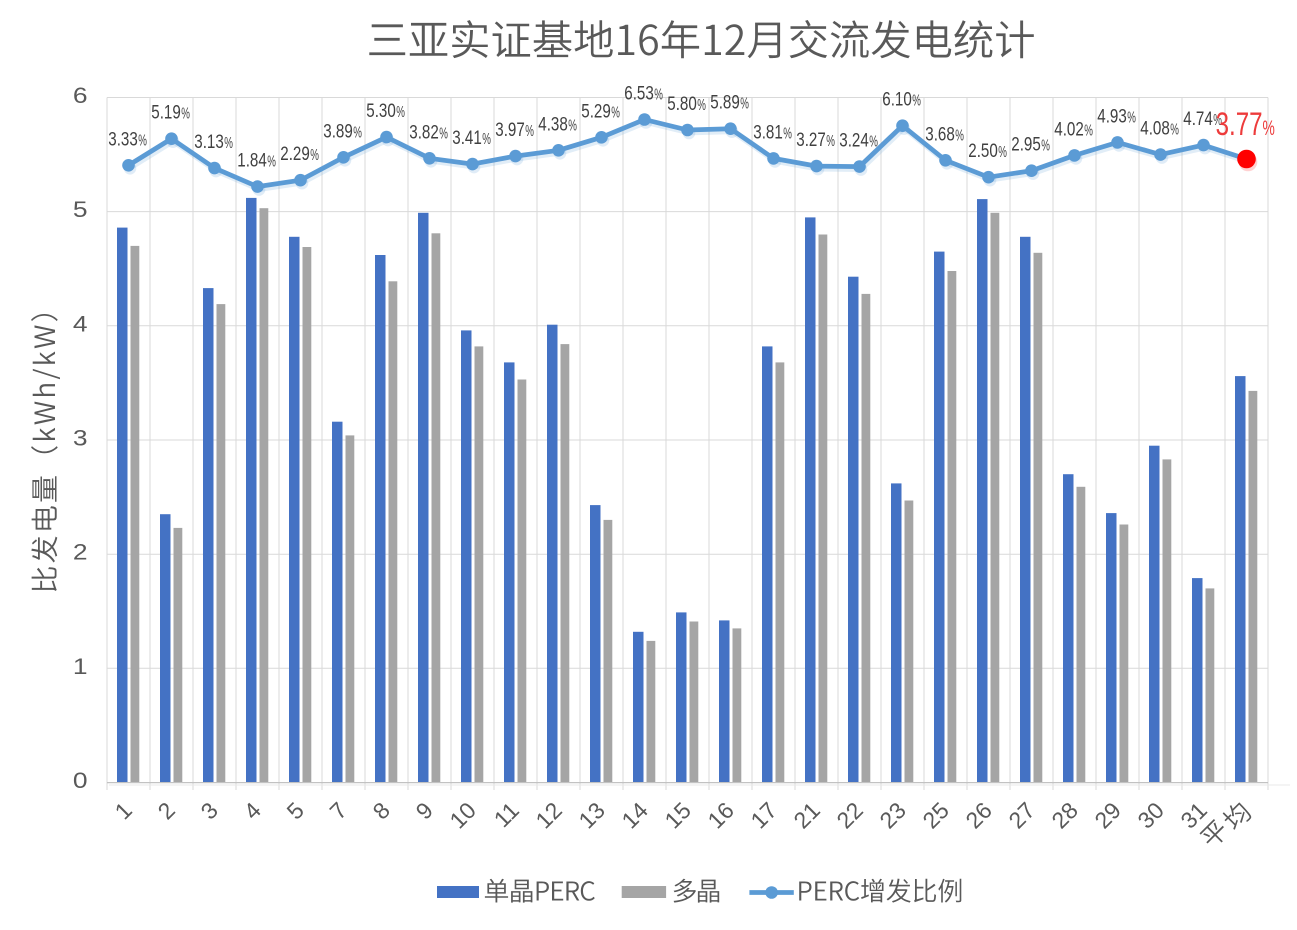 The width and height of the screenshot is (1297, 930). What do you see at coordinates (80, 553) in the screenshot?
I see `svg-text: 2` at bounding box center [80, 553].